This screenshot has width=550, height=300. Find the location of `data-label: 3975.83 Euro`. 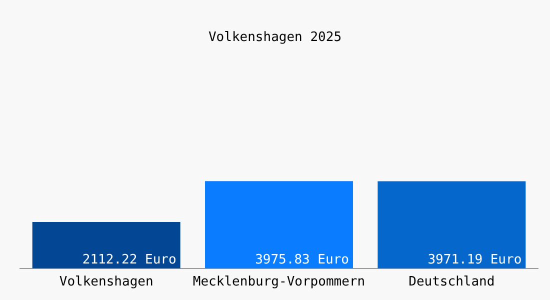

data-label: 3975.83 Euro is located at coordinates (302, 260).